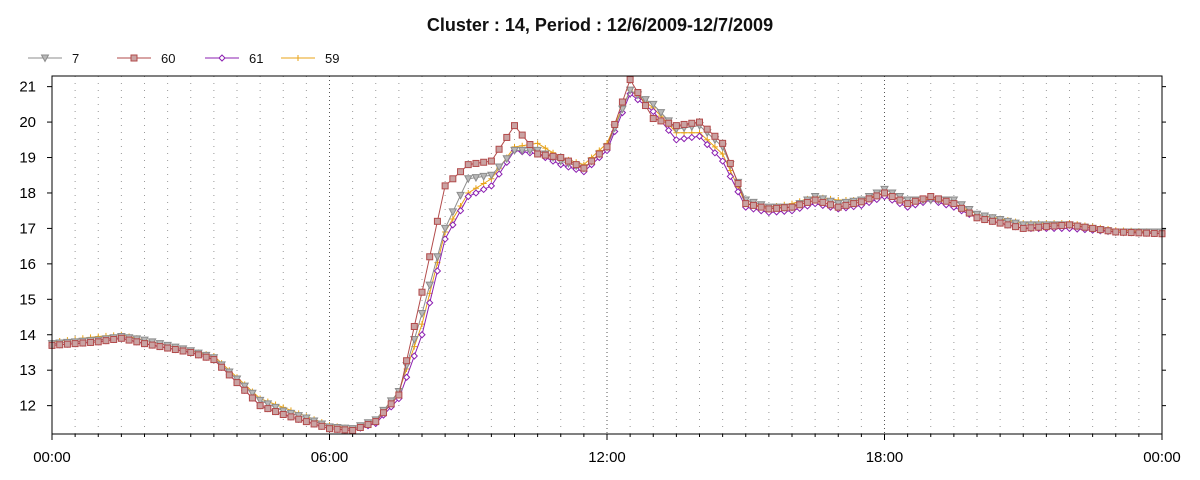 The width and height of the screenshot is (1200, 480). What do you see at coordinates (27, 370) in the screenshot?
I see `y-tick-label: 13` at bounding box center [27, 370].